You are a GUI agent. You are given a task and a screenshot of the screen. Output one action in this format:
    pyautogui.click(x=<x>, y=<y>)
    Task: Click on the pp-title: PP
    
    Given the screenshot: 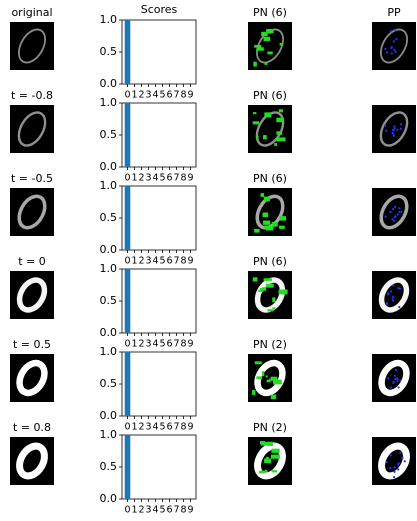 What is the action you would take?
    pyautogui.click(x=394, y=12)
    